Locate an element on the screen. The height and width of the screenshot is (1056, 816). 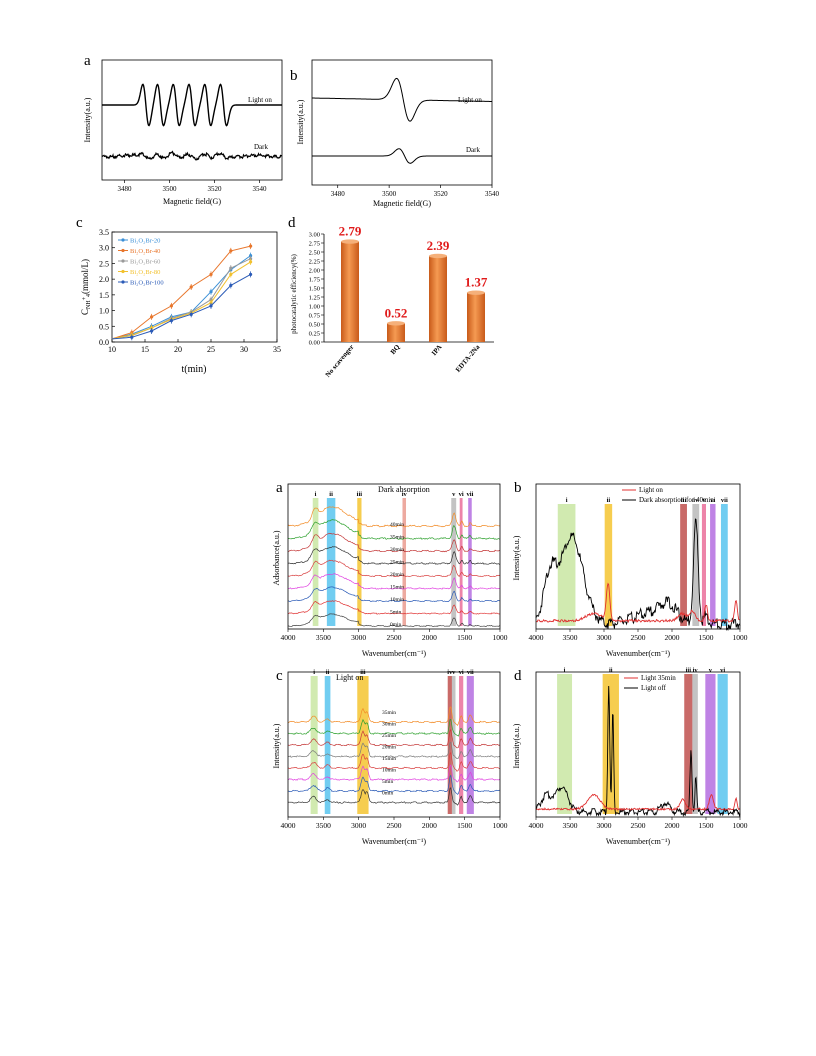
x-tick-label: 3500 is located at coordinates (570, 825).